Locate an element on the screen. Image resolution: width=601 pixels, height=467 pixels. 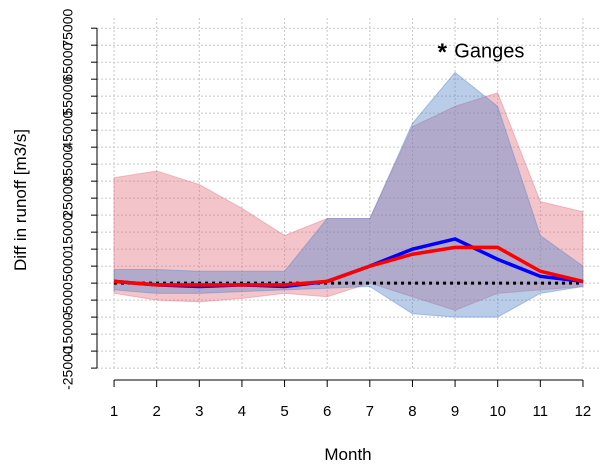
x-tick-label: 5 is located at coordinates (284, 411).